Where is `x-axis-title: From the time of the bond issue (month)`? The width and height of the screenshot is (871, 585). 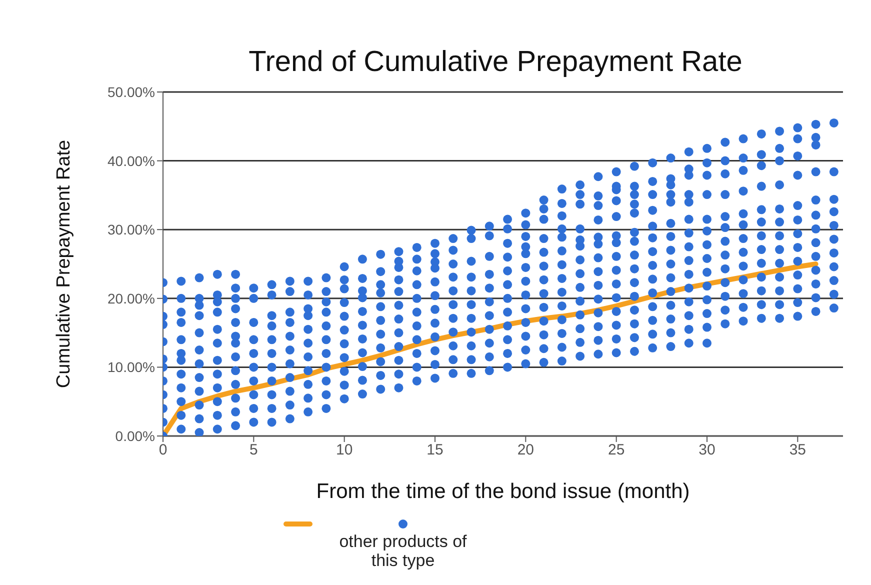
x-axis-title: From the time of the bond issue (month) is located at coordinates (503, 491).